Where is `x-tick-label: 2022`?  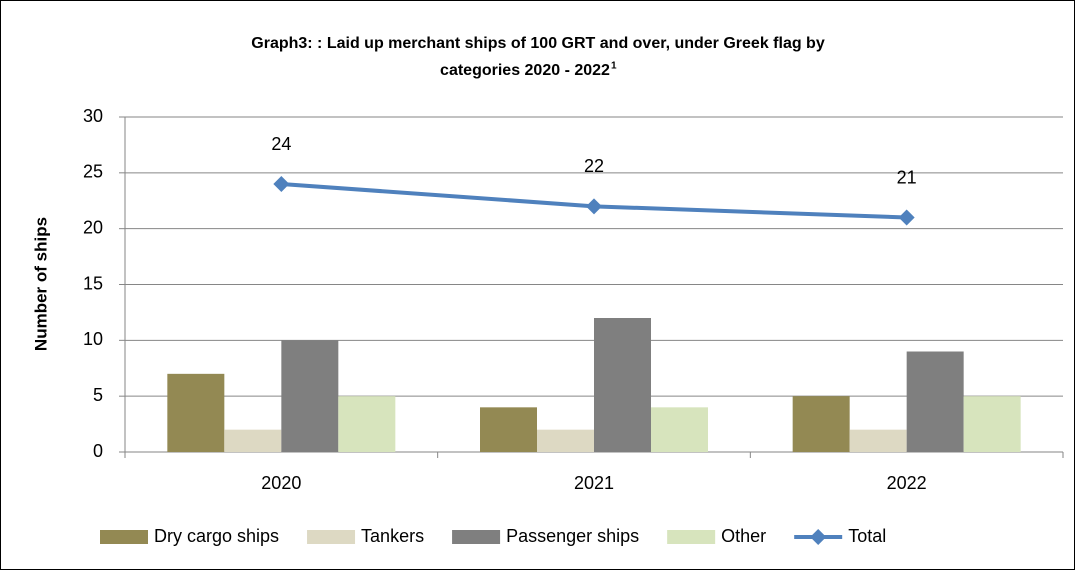 x-tick-label: 2022 is located at coordinates (907, 483).